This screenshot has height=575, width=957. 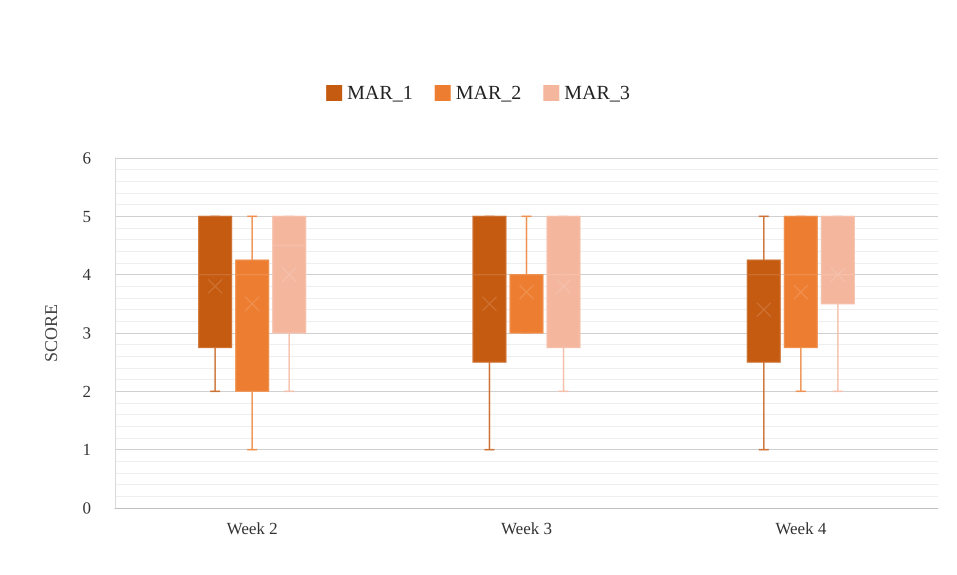 I want to click on y-tick-label: 3, so click(x=86, y=333).